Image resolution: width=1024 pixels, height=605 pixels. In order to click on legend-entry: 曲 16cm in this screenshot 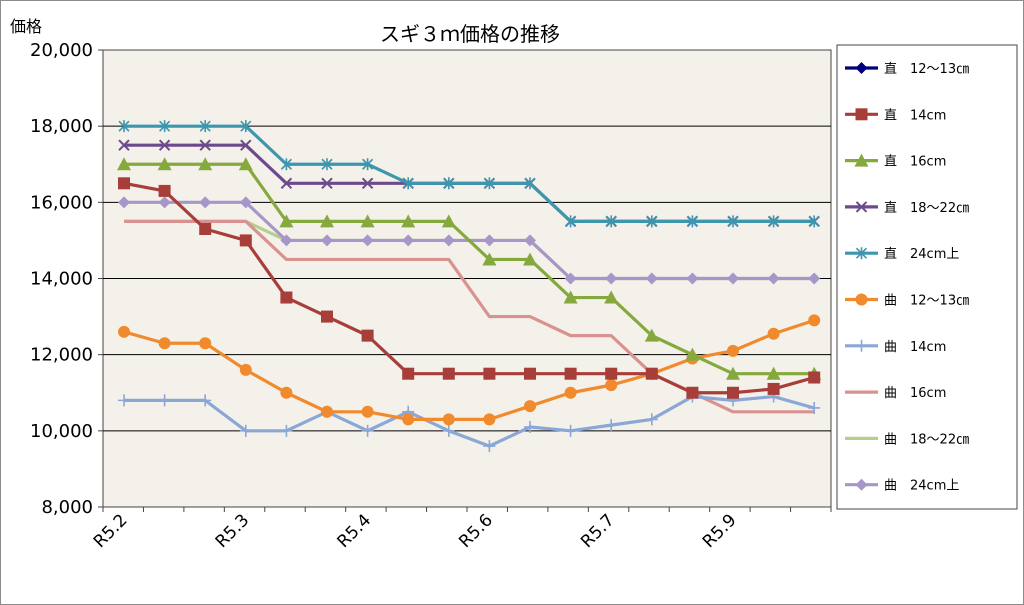, I will do `click(895, 393)`.